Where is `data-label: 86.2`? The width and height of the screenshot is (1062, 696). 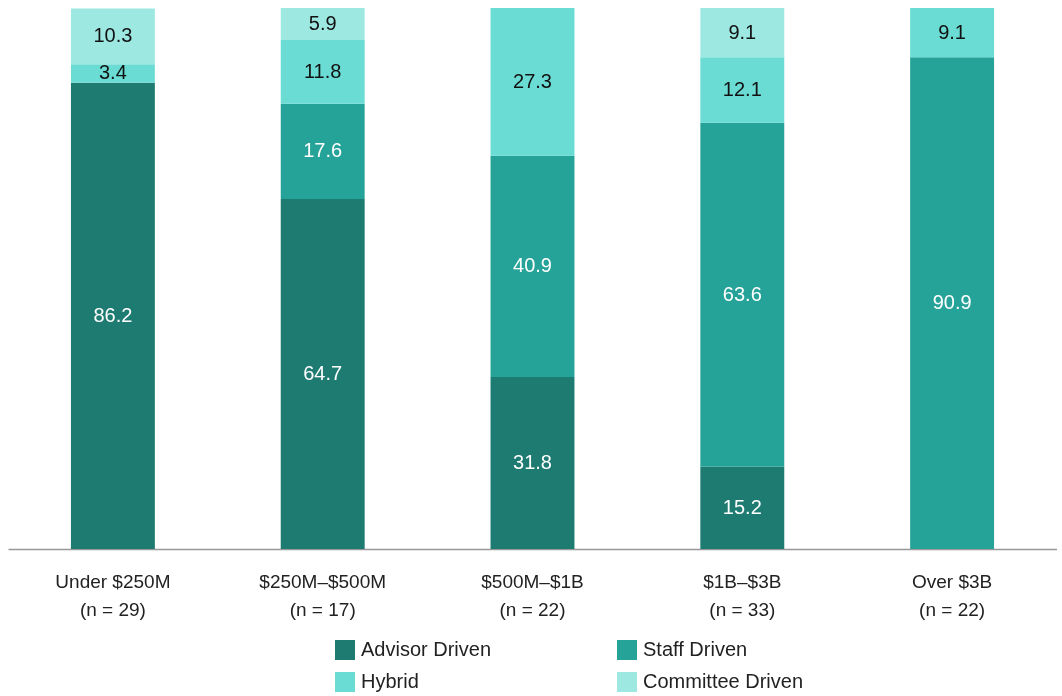
data-label: 86.2 is located at coordinates (113, 314).